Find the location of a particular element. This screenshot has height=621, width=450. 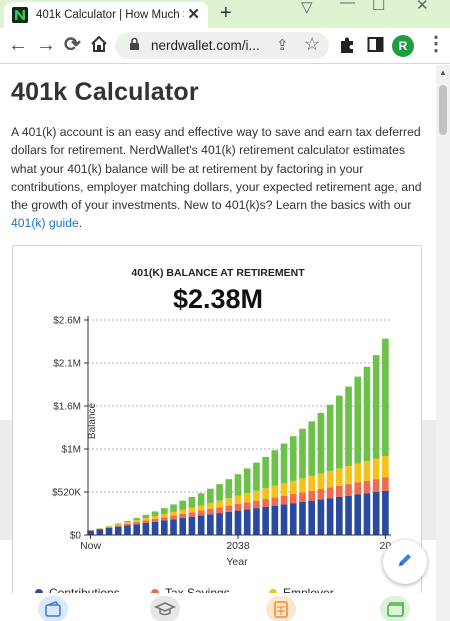

minimize-icon: — is located at coordinates (347, 5).